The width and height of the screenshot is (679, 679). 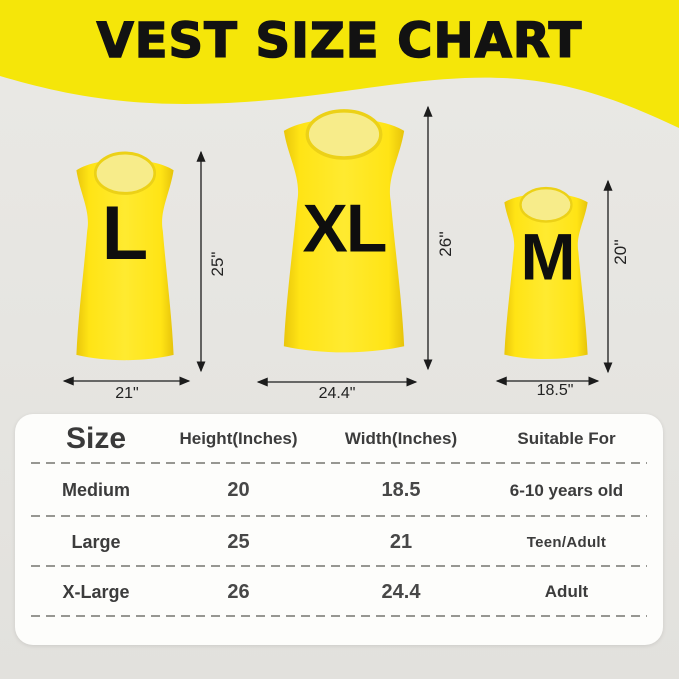 I want to click on cell-size: Medium, so click(x=95, y=490).